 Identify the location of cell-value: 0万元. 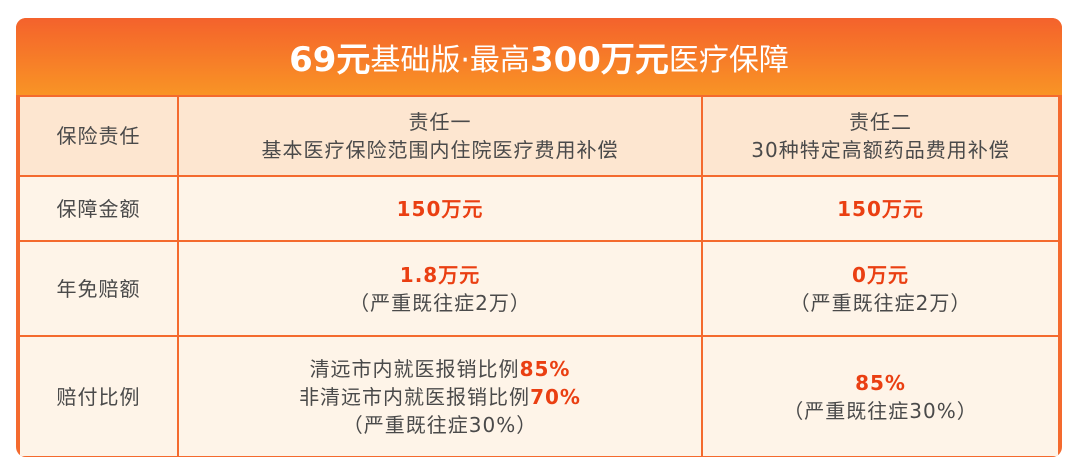
(880, 274).